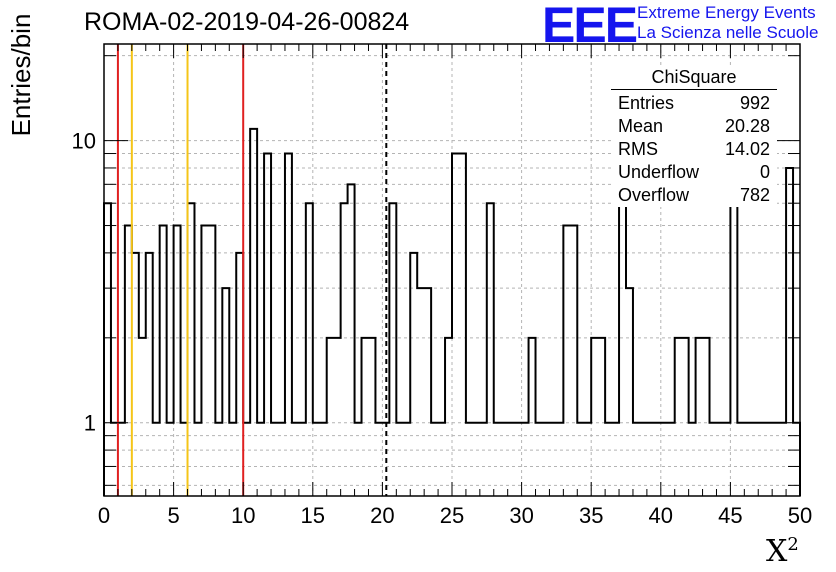 This screenshot has height=572, width=836. I want to click on chart-title: ROMA-02-2019-04-26-00824, so click(247, 22).